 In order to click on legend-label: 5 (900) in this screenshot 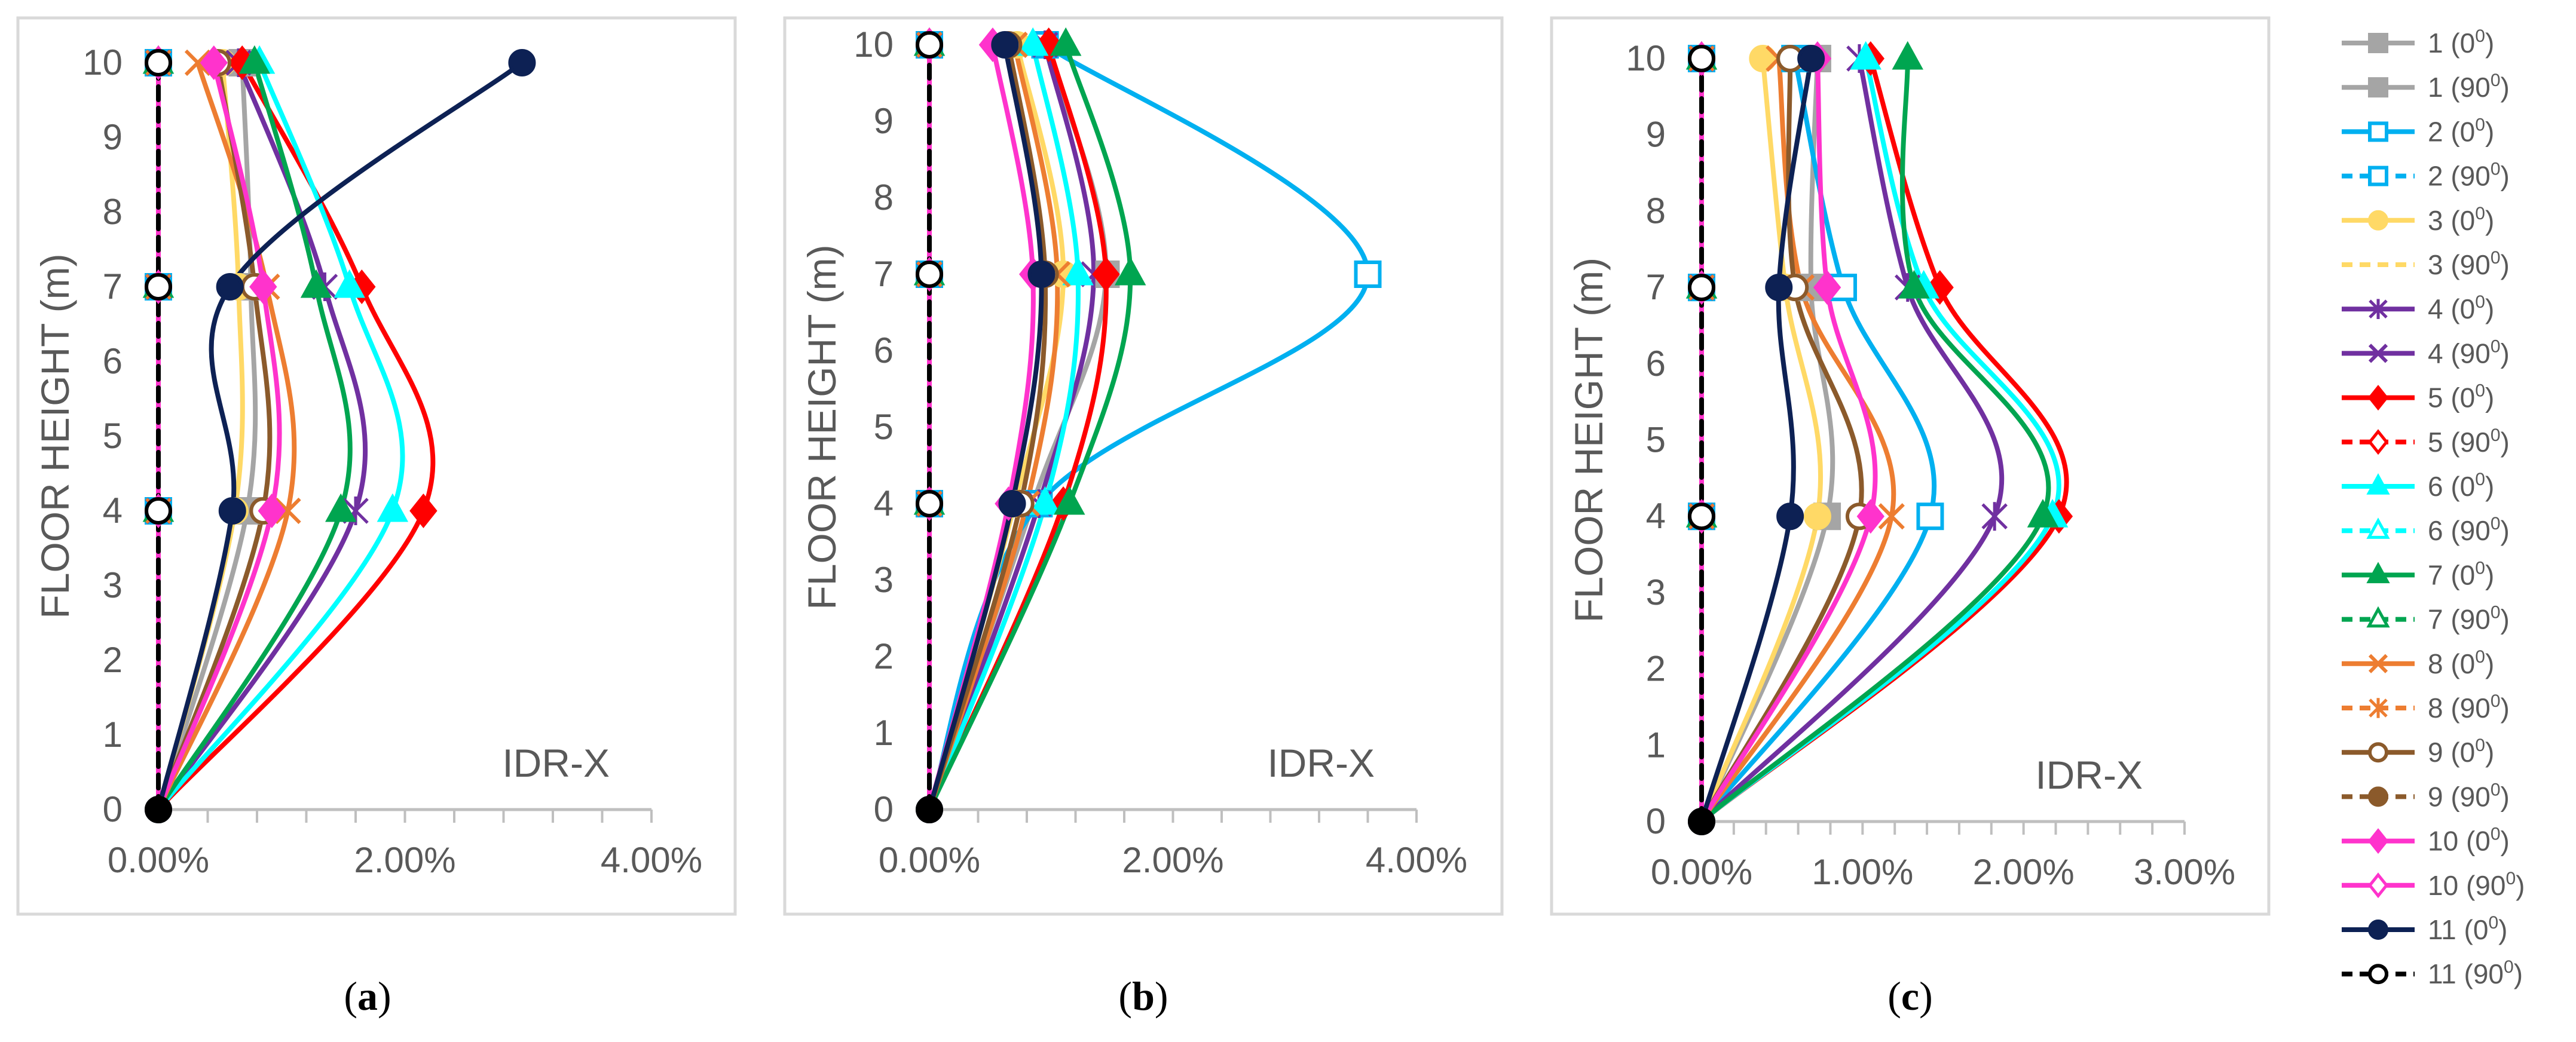, I will do `click(2469, 442)`.